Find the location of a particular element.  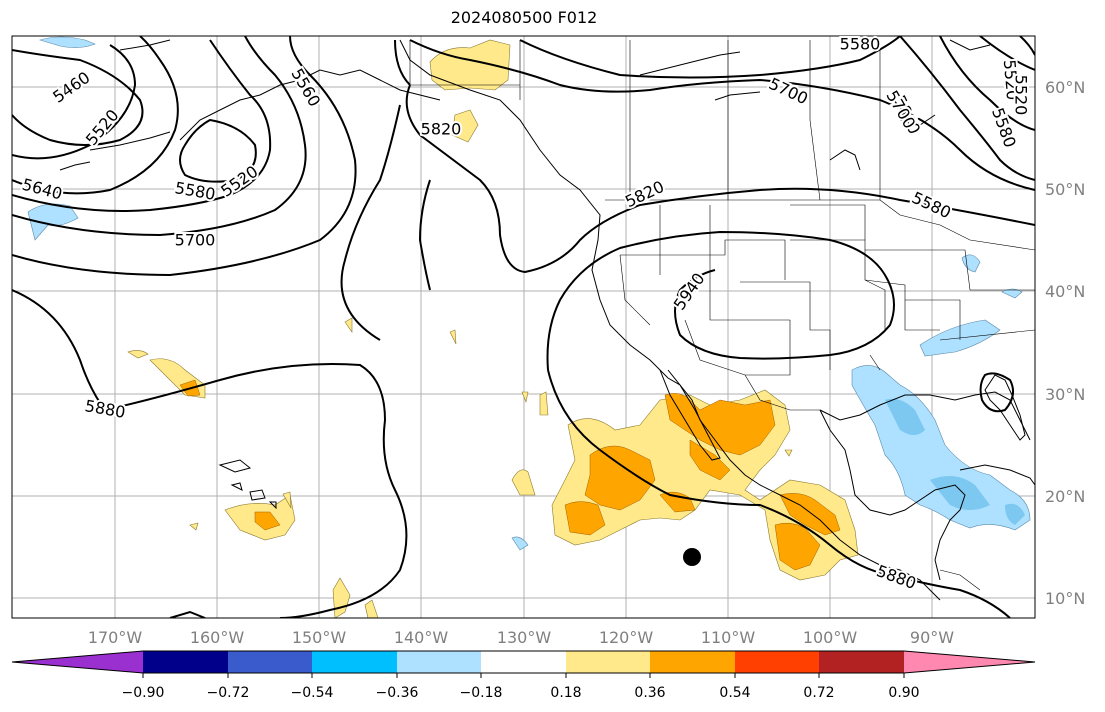

colorbar is located at coordinates (523, 662).